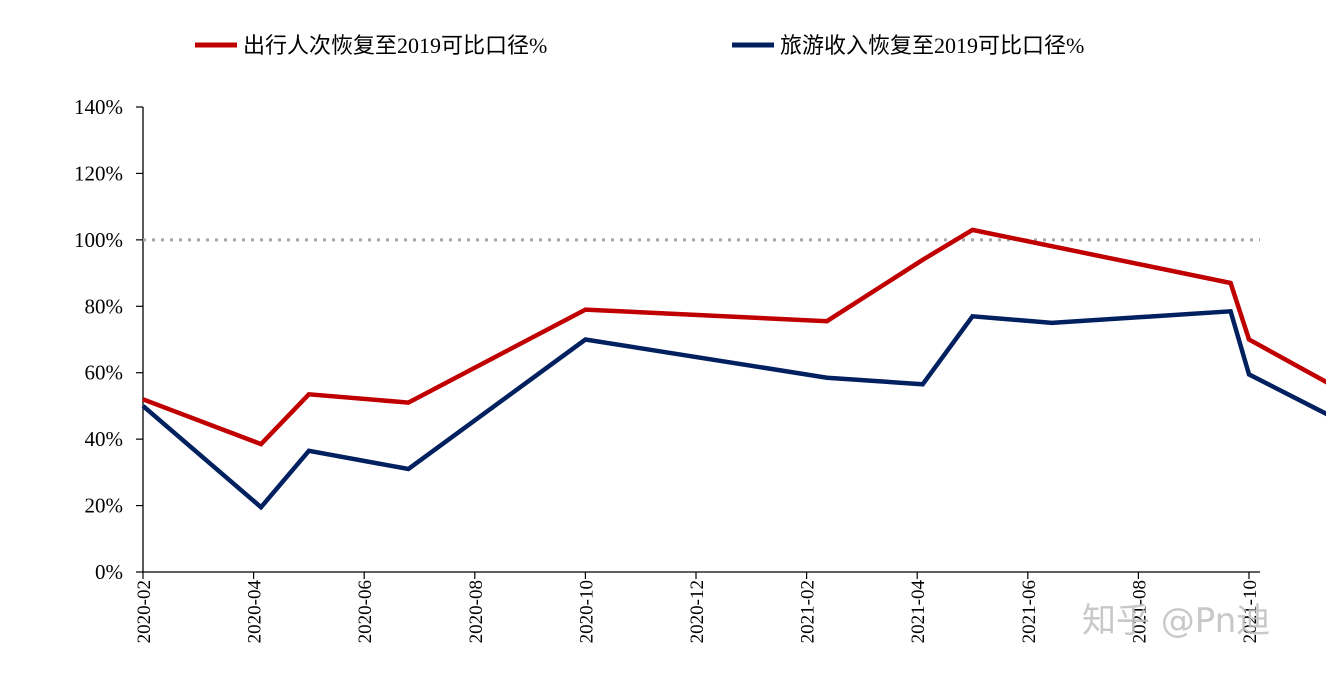 This screenshot has width=1326, height=675. What do you see at coordinates (1176, 621) in the screenshot?
I see `watermark: 知乎 @Pn迪` at bounding box center [1176, 621].